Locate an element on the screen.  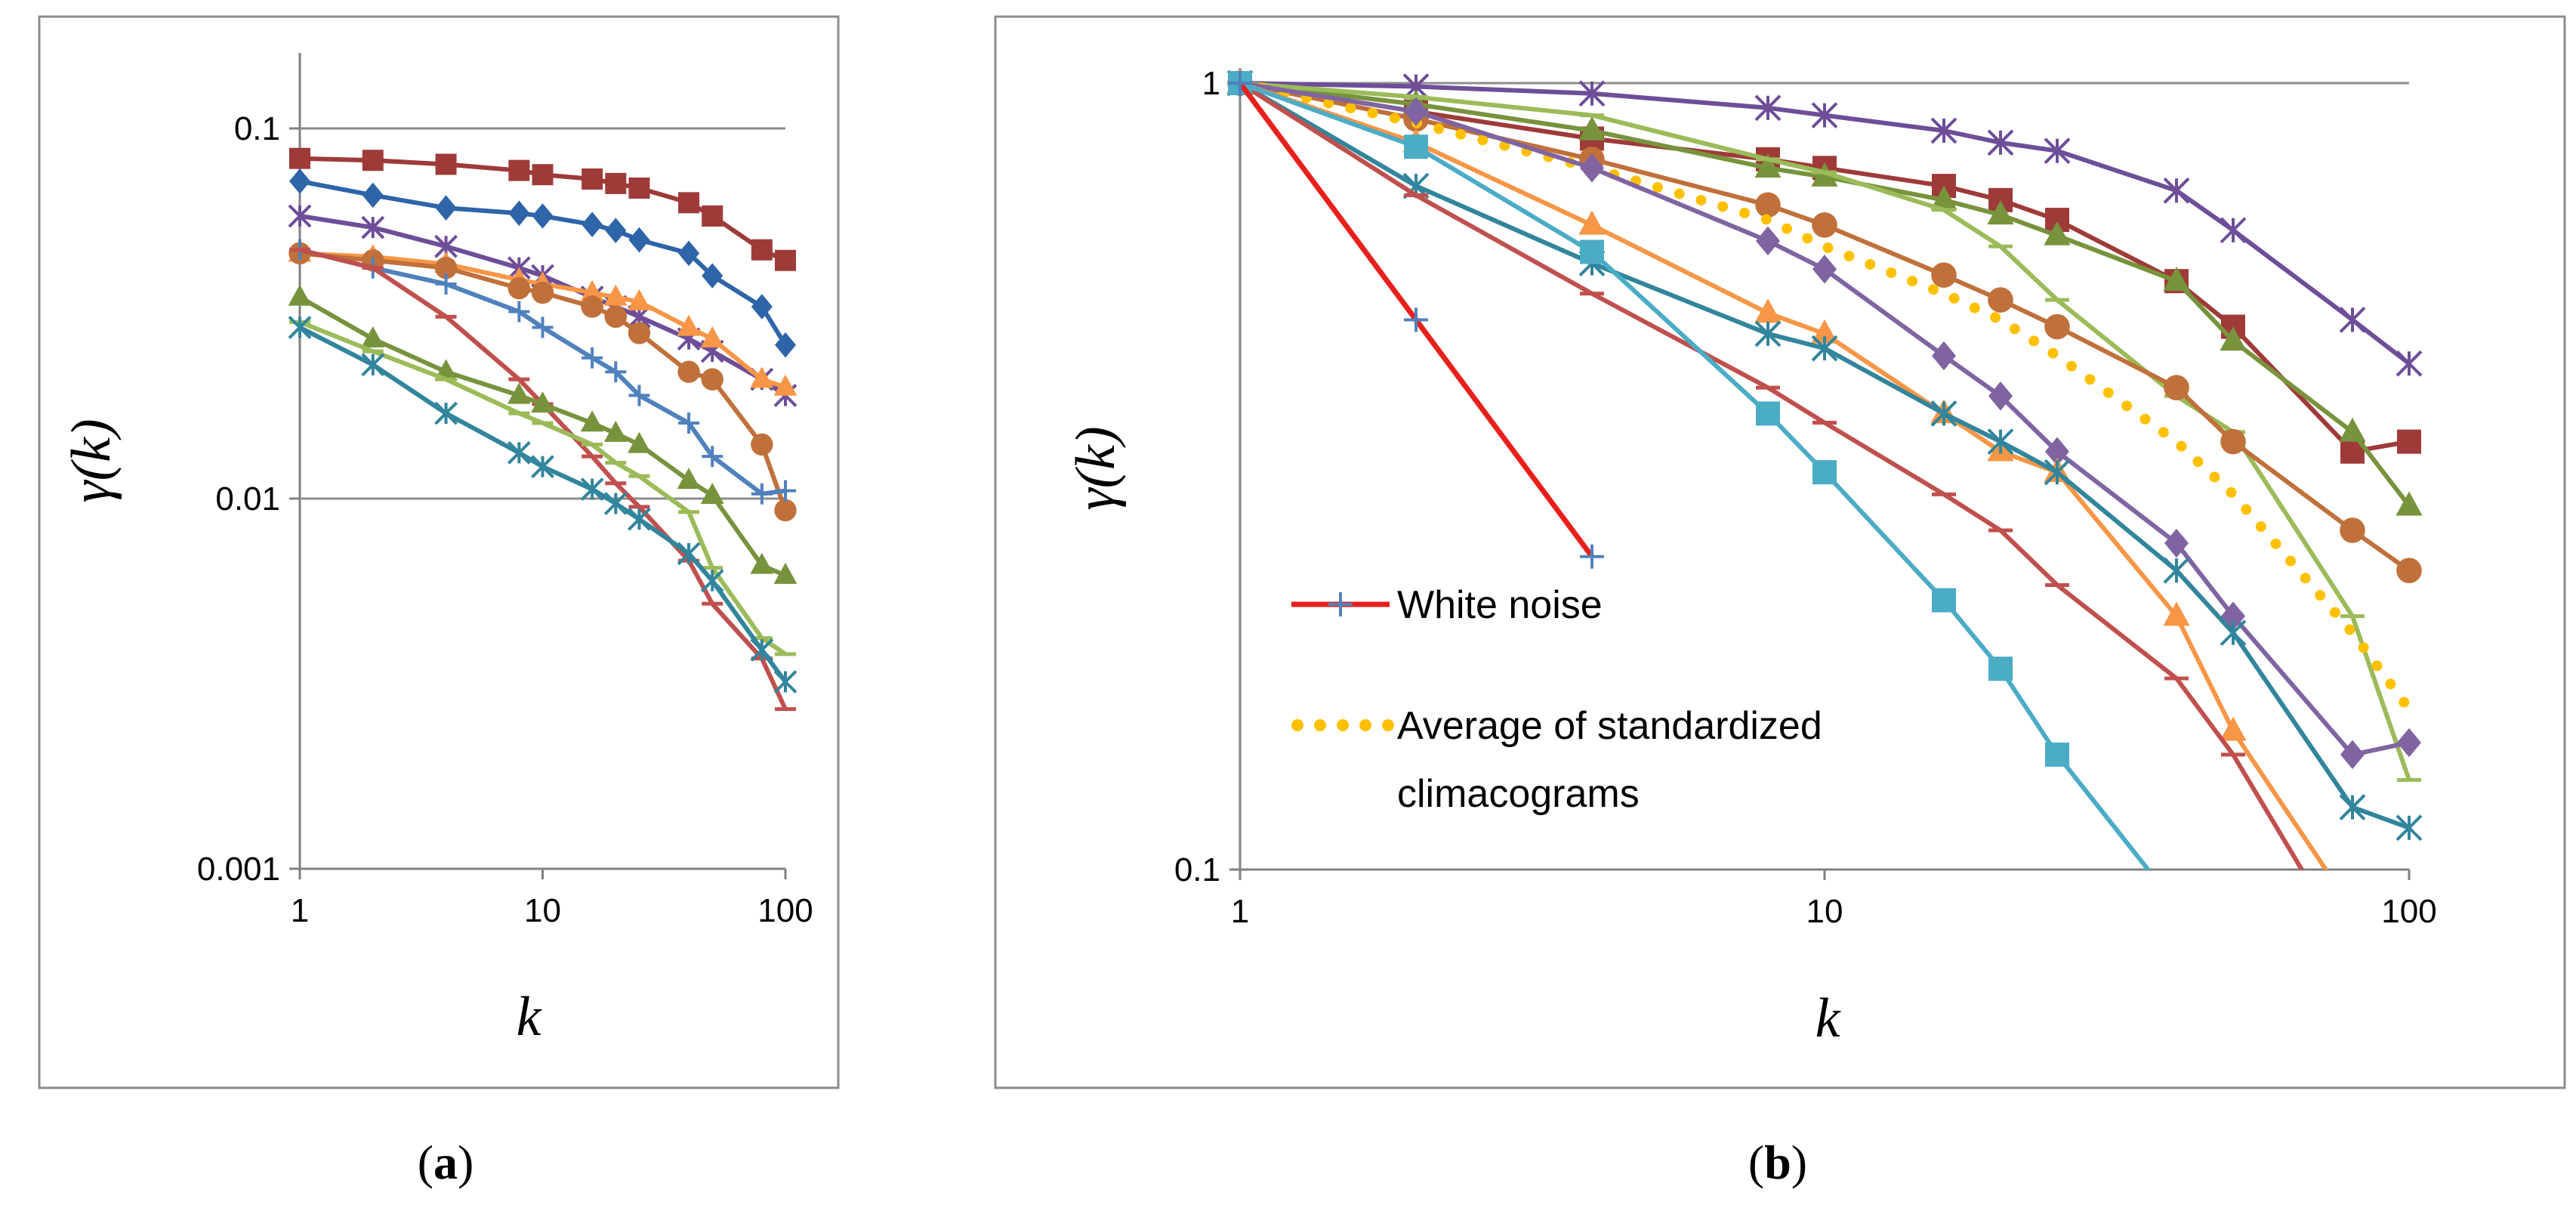
panel-b-x-tick-label: 1 is located at coordinates (1240, 911).